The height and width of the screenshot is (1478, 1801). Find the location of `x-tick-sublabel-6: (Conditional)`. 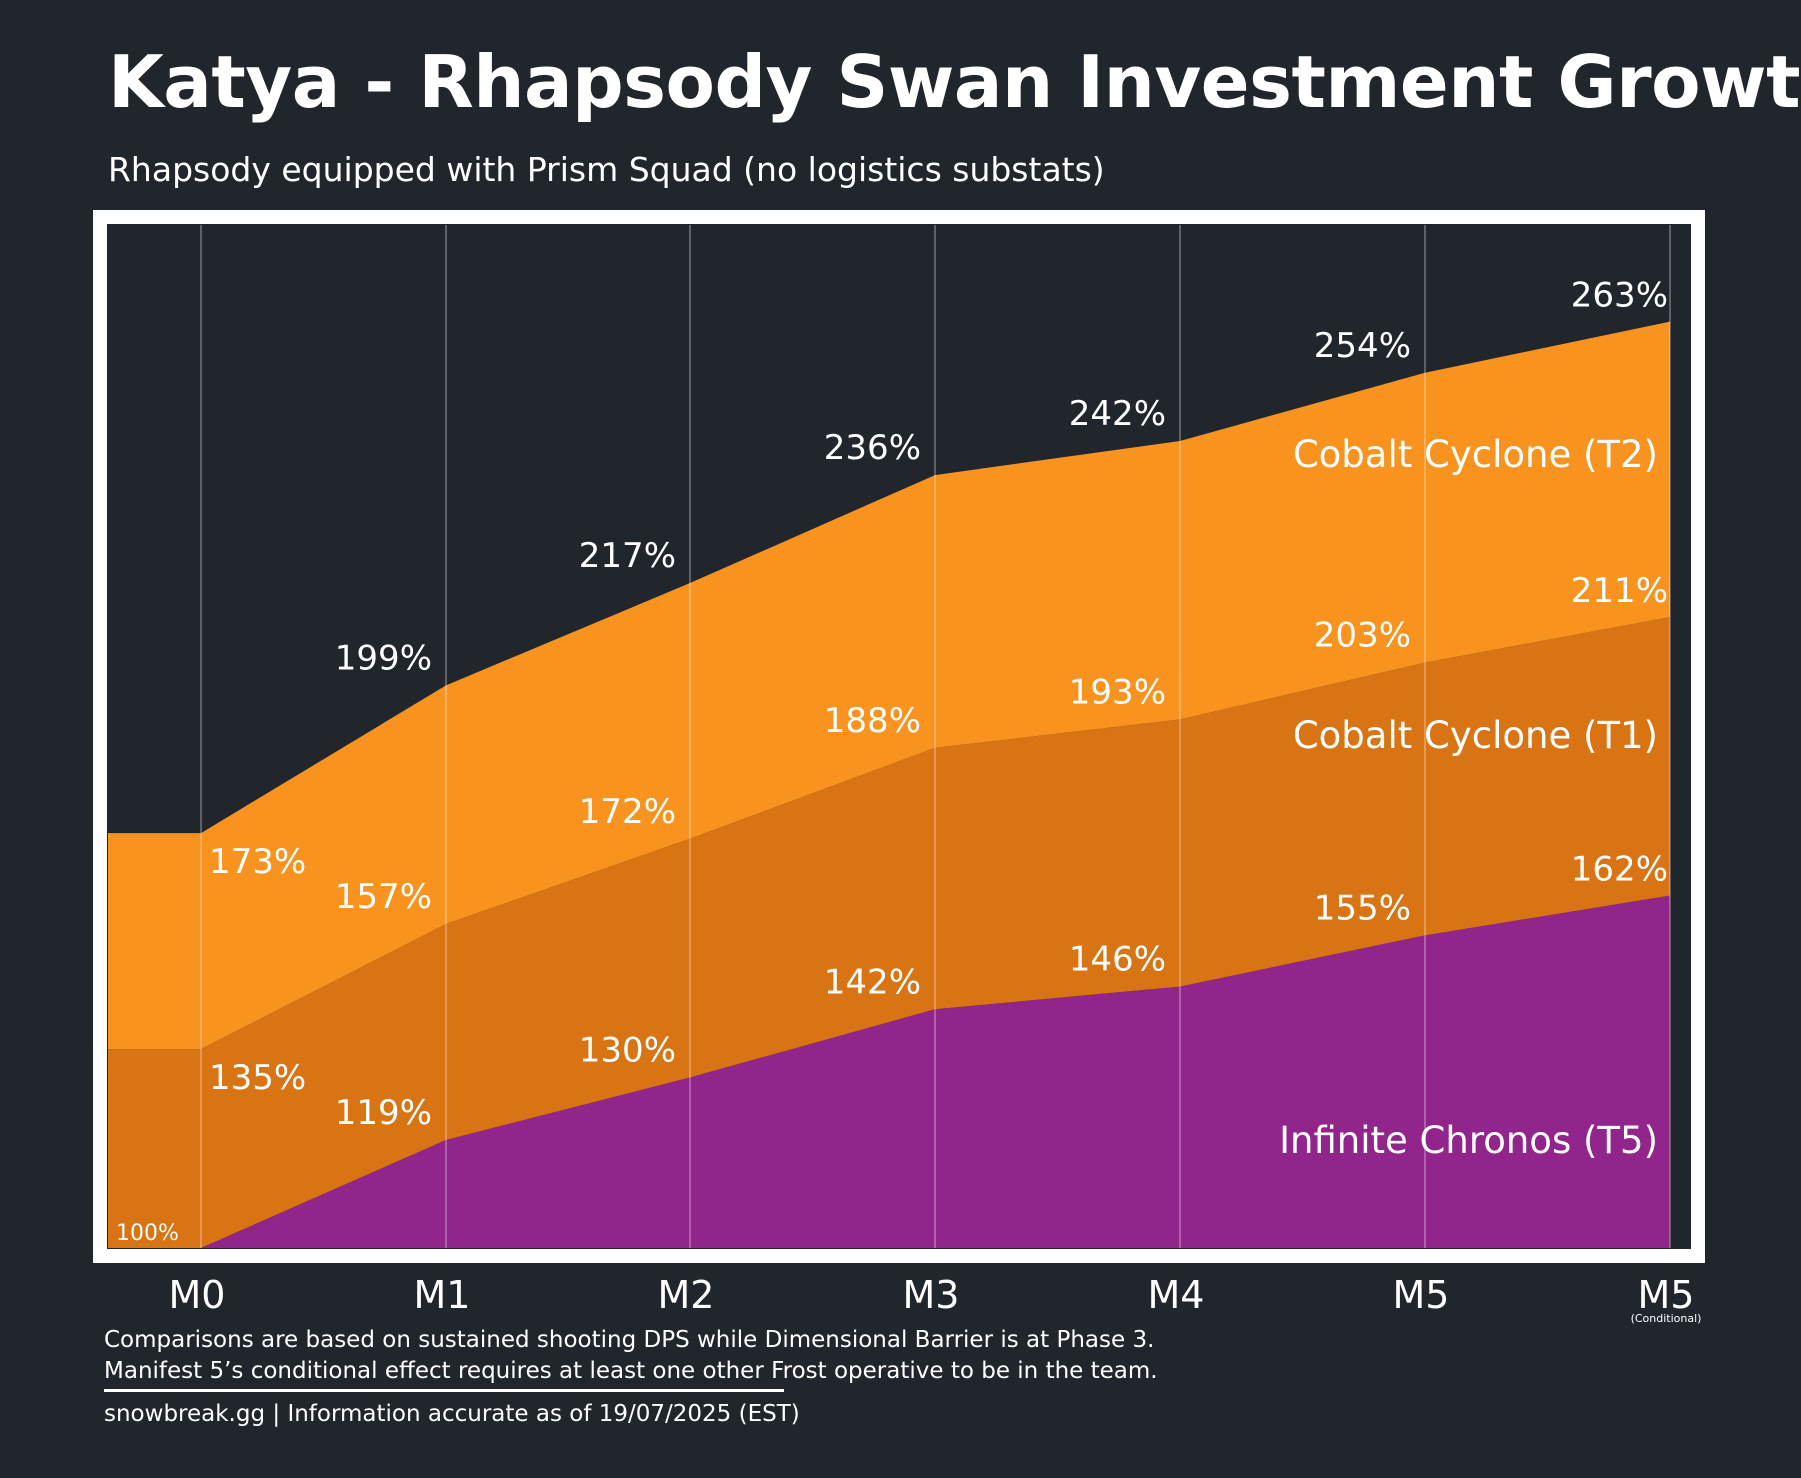

x-tick-sublabel-6: (Conditional) is located at coordinates (1666, 1318).